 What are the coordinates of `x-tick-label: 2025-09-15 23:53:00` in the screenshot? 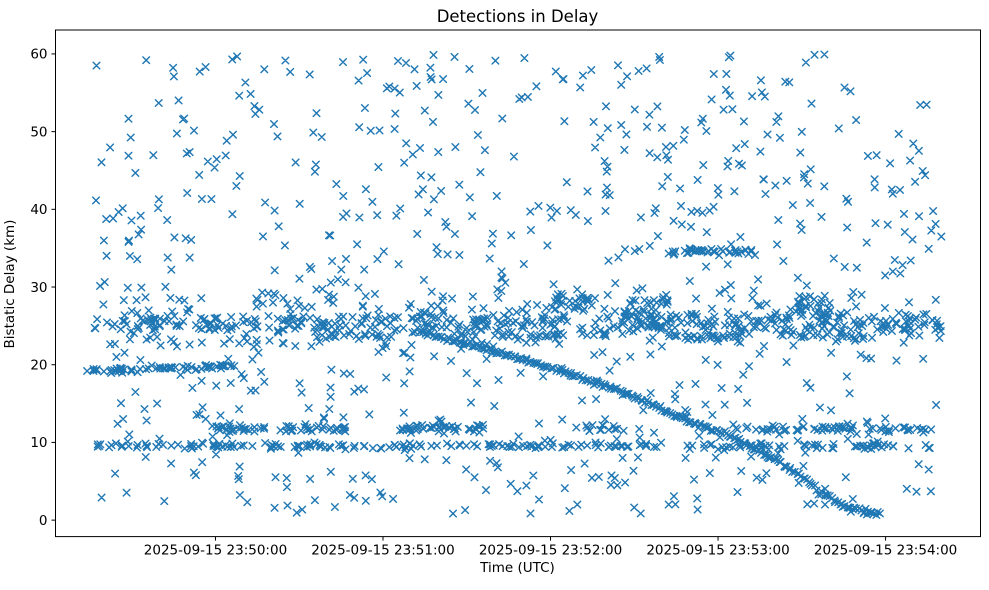 It's located at (717, 551).